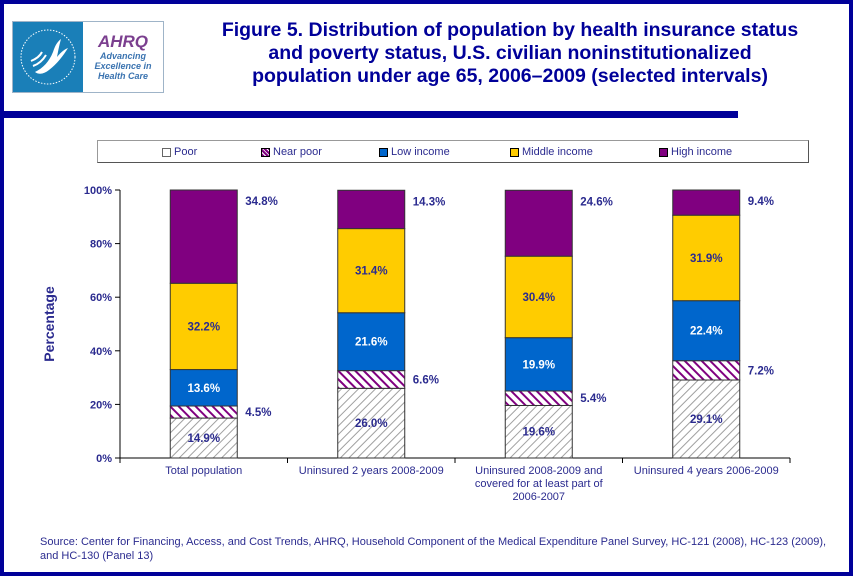  I want to click on data-label-high-income: 9.4%, so click(761, 202).